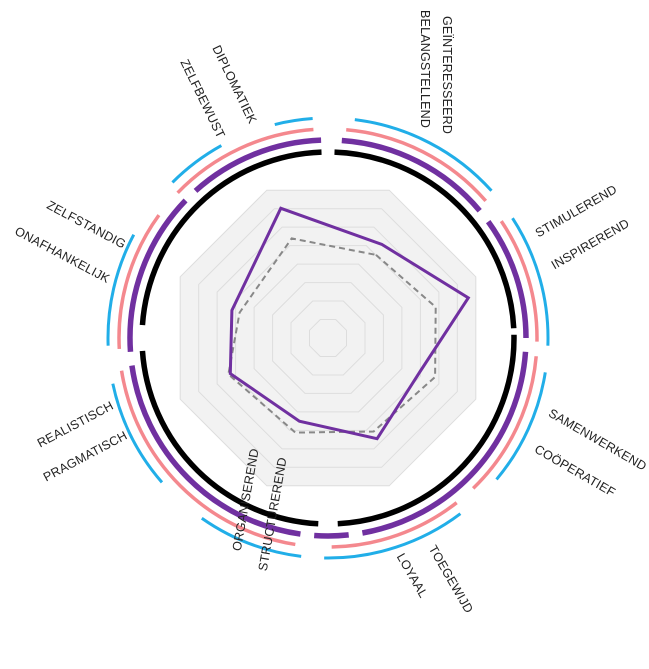  I want to click on score-series-line, so click(349, 323).